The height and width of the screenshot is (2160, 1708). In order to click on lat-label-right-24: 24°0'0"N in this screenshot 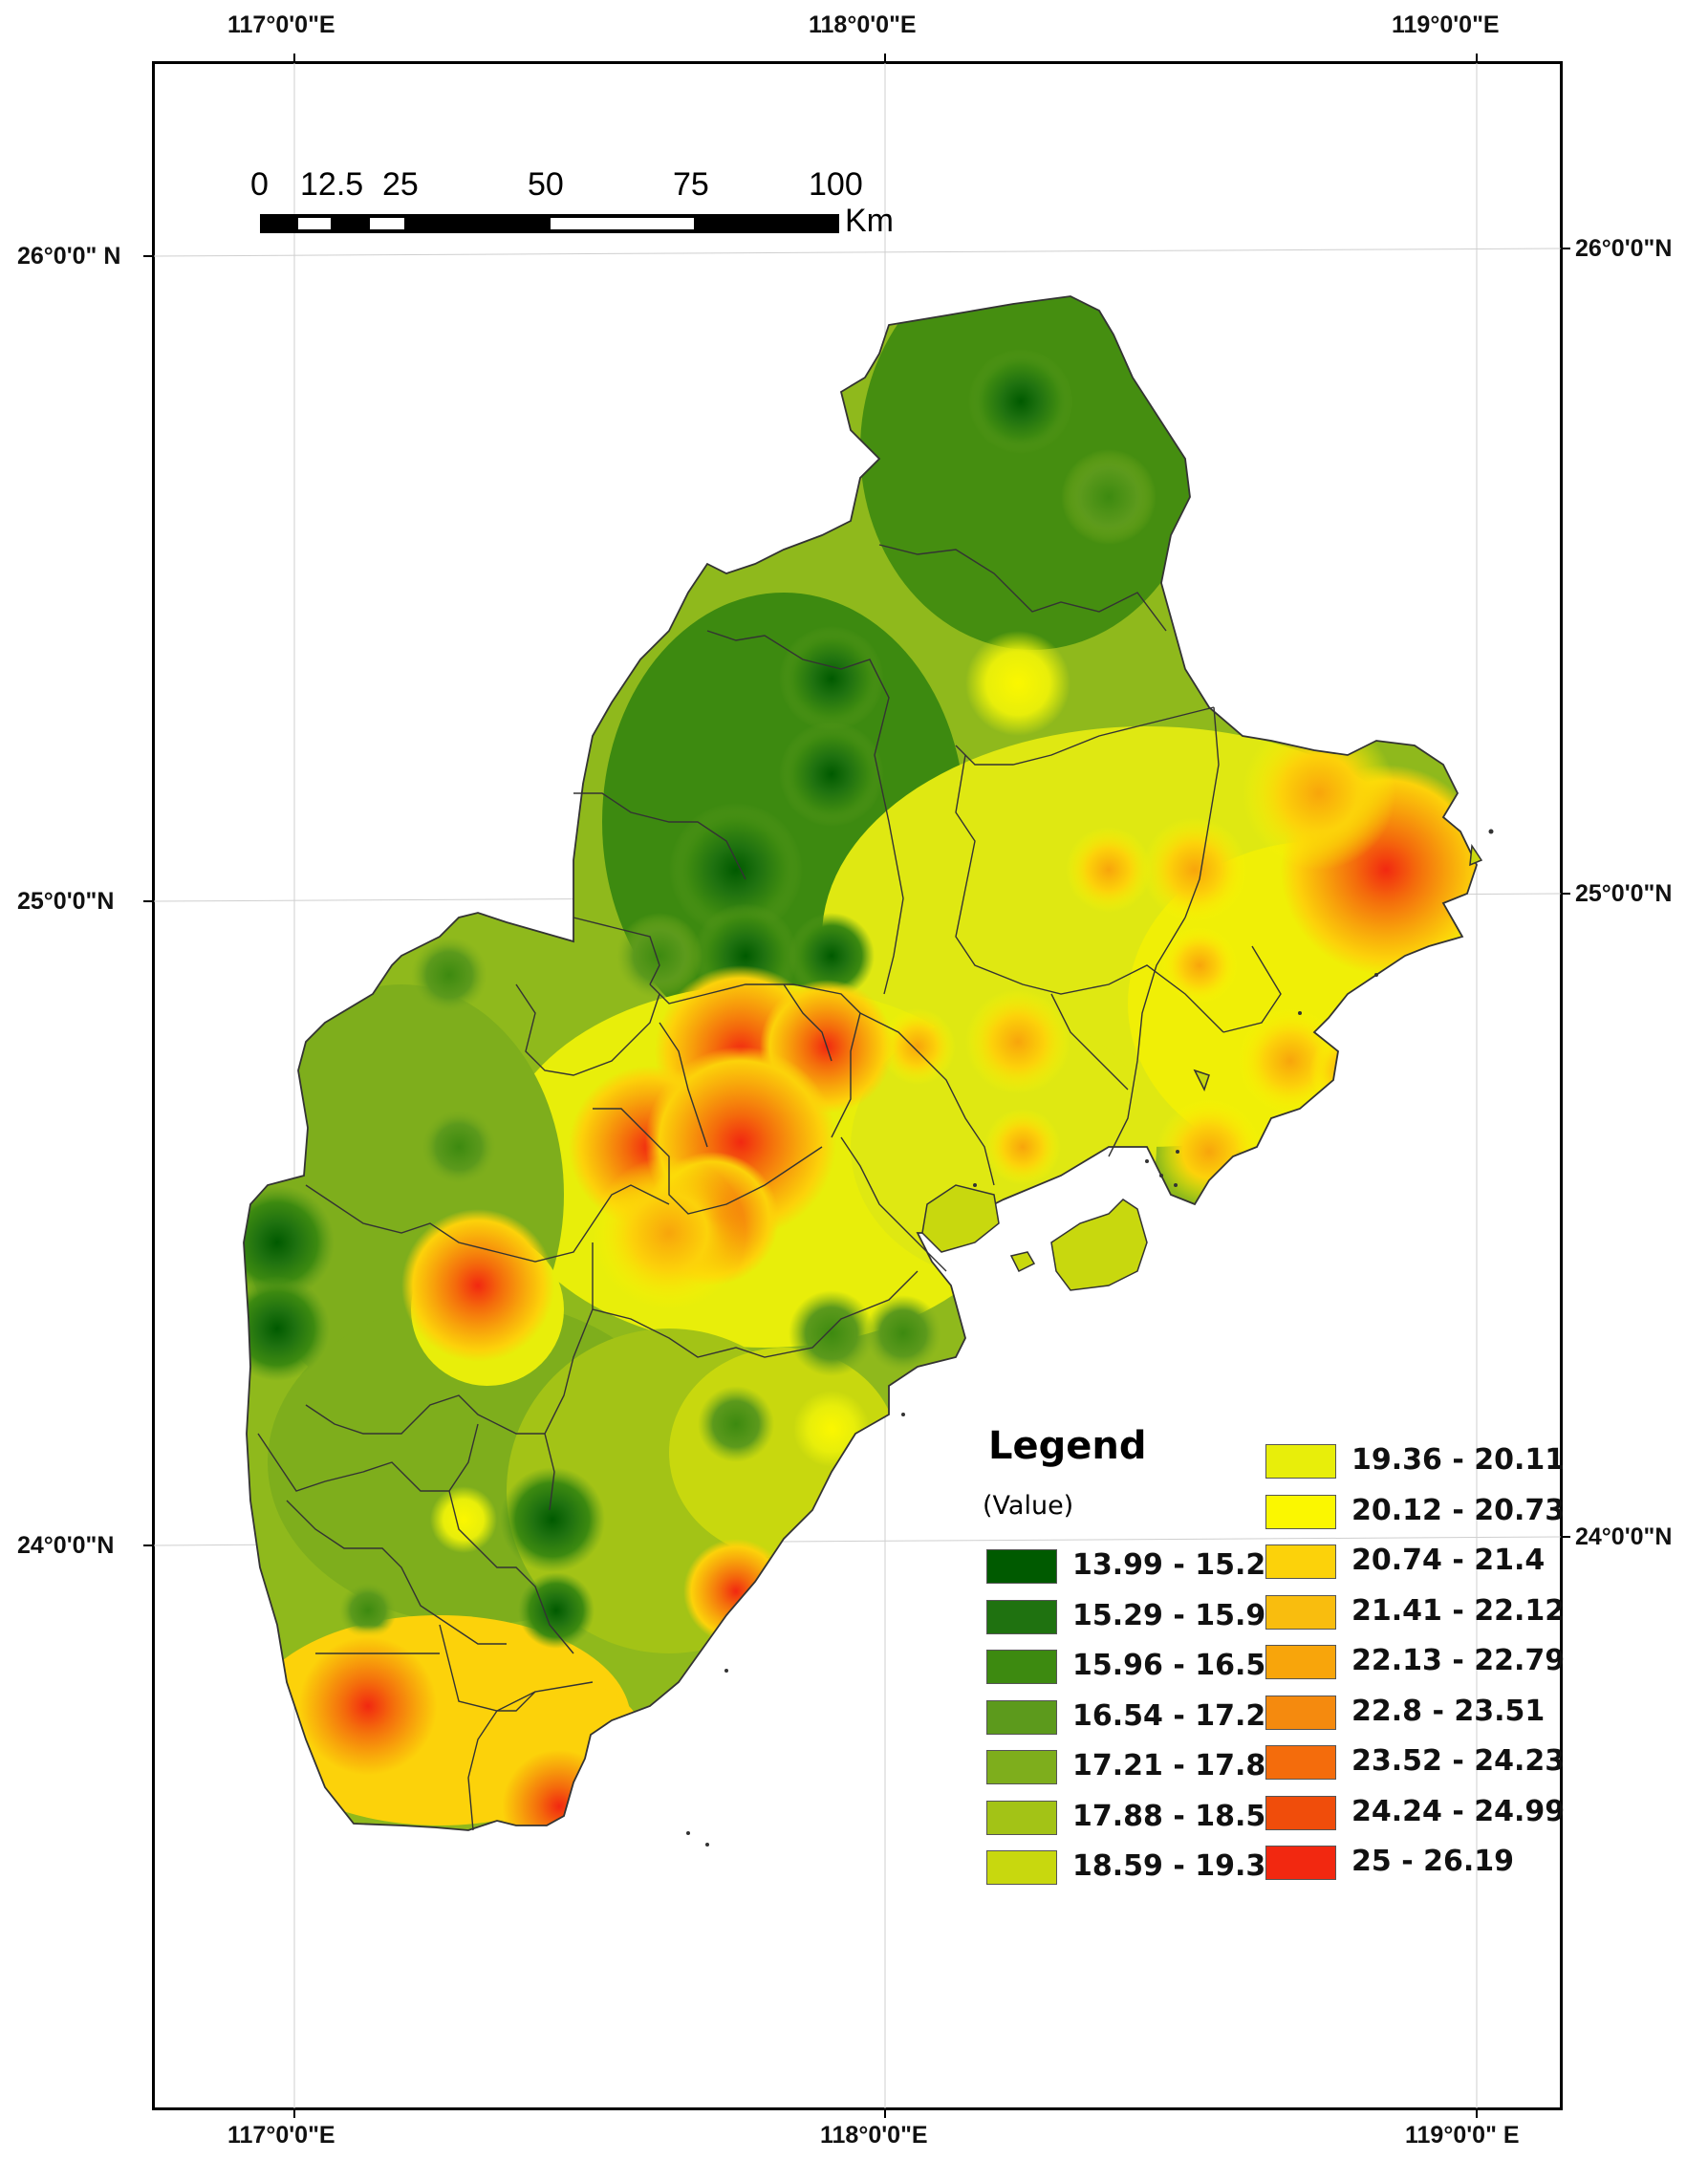, I will do `click(1624, 1536)`.